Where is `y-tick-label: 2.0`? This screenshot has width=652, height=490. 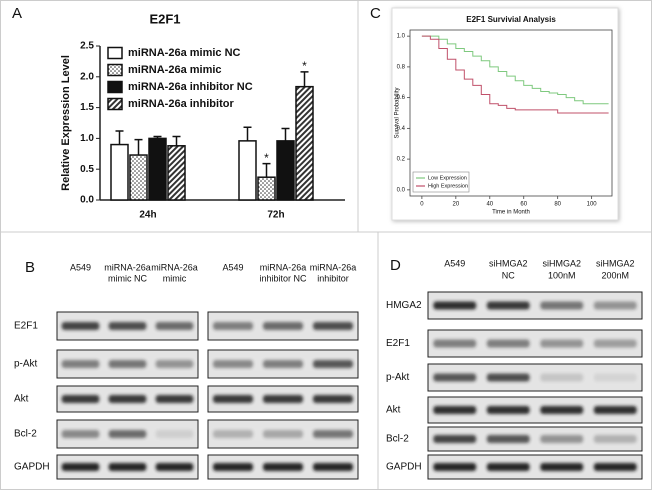 y-tick-label: 2.0 is located at coordinates (87, 76).